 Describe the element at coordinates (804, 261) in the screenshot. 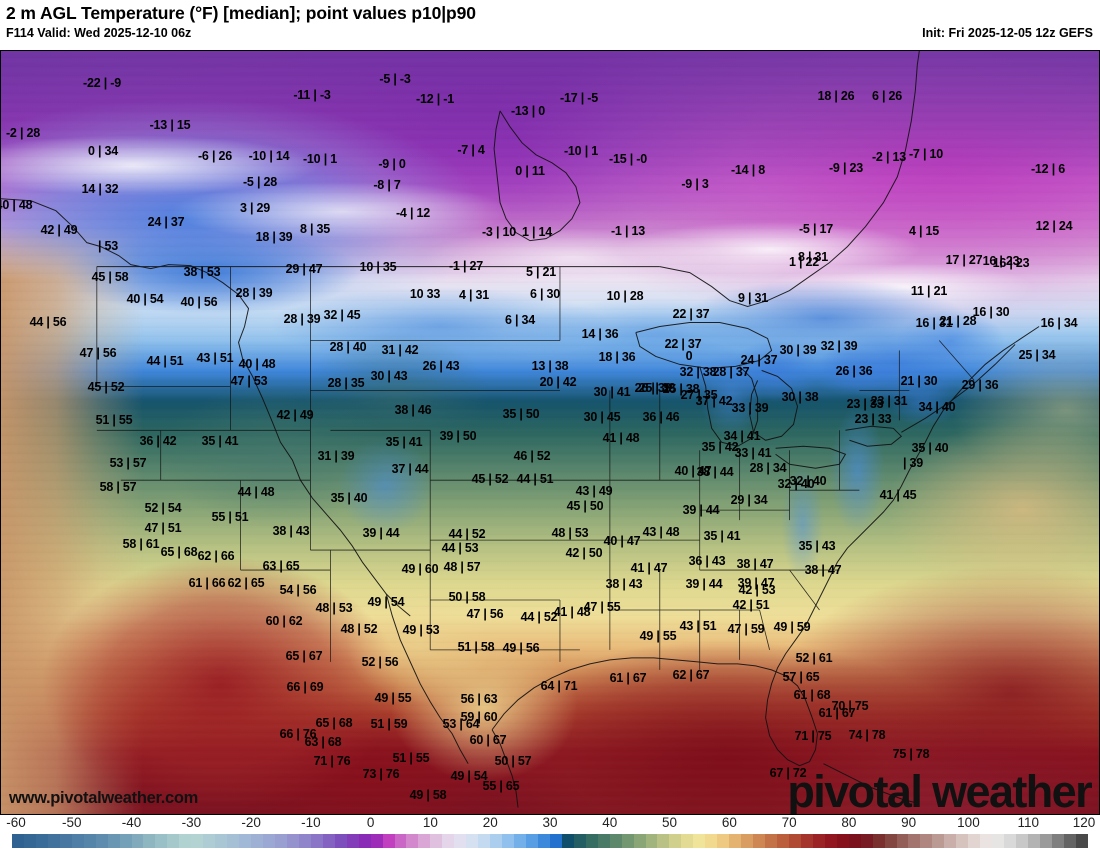

I see `point-value-label: 1 | 22` at that location.